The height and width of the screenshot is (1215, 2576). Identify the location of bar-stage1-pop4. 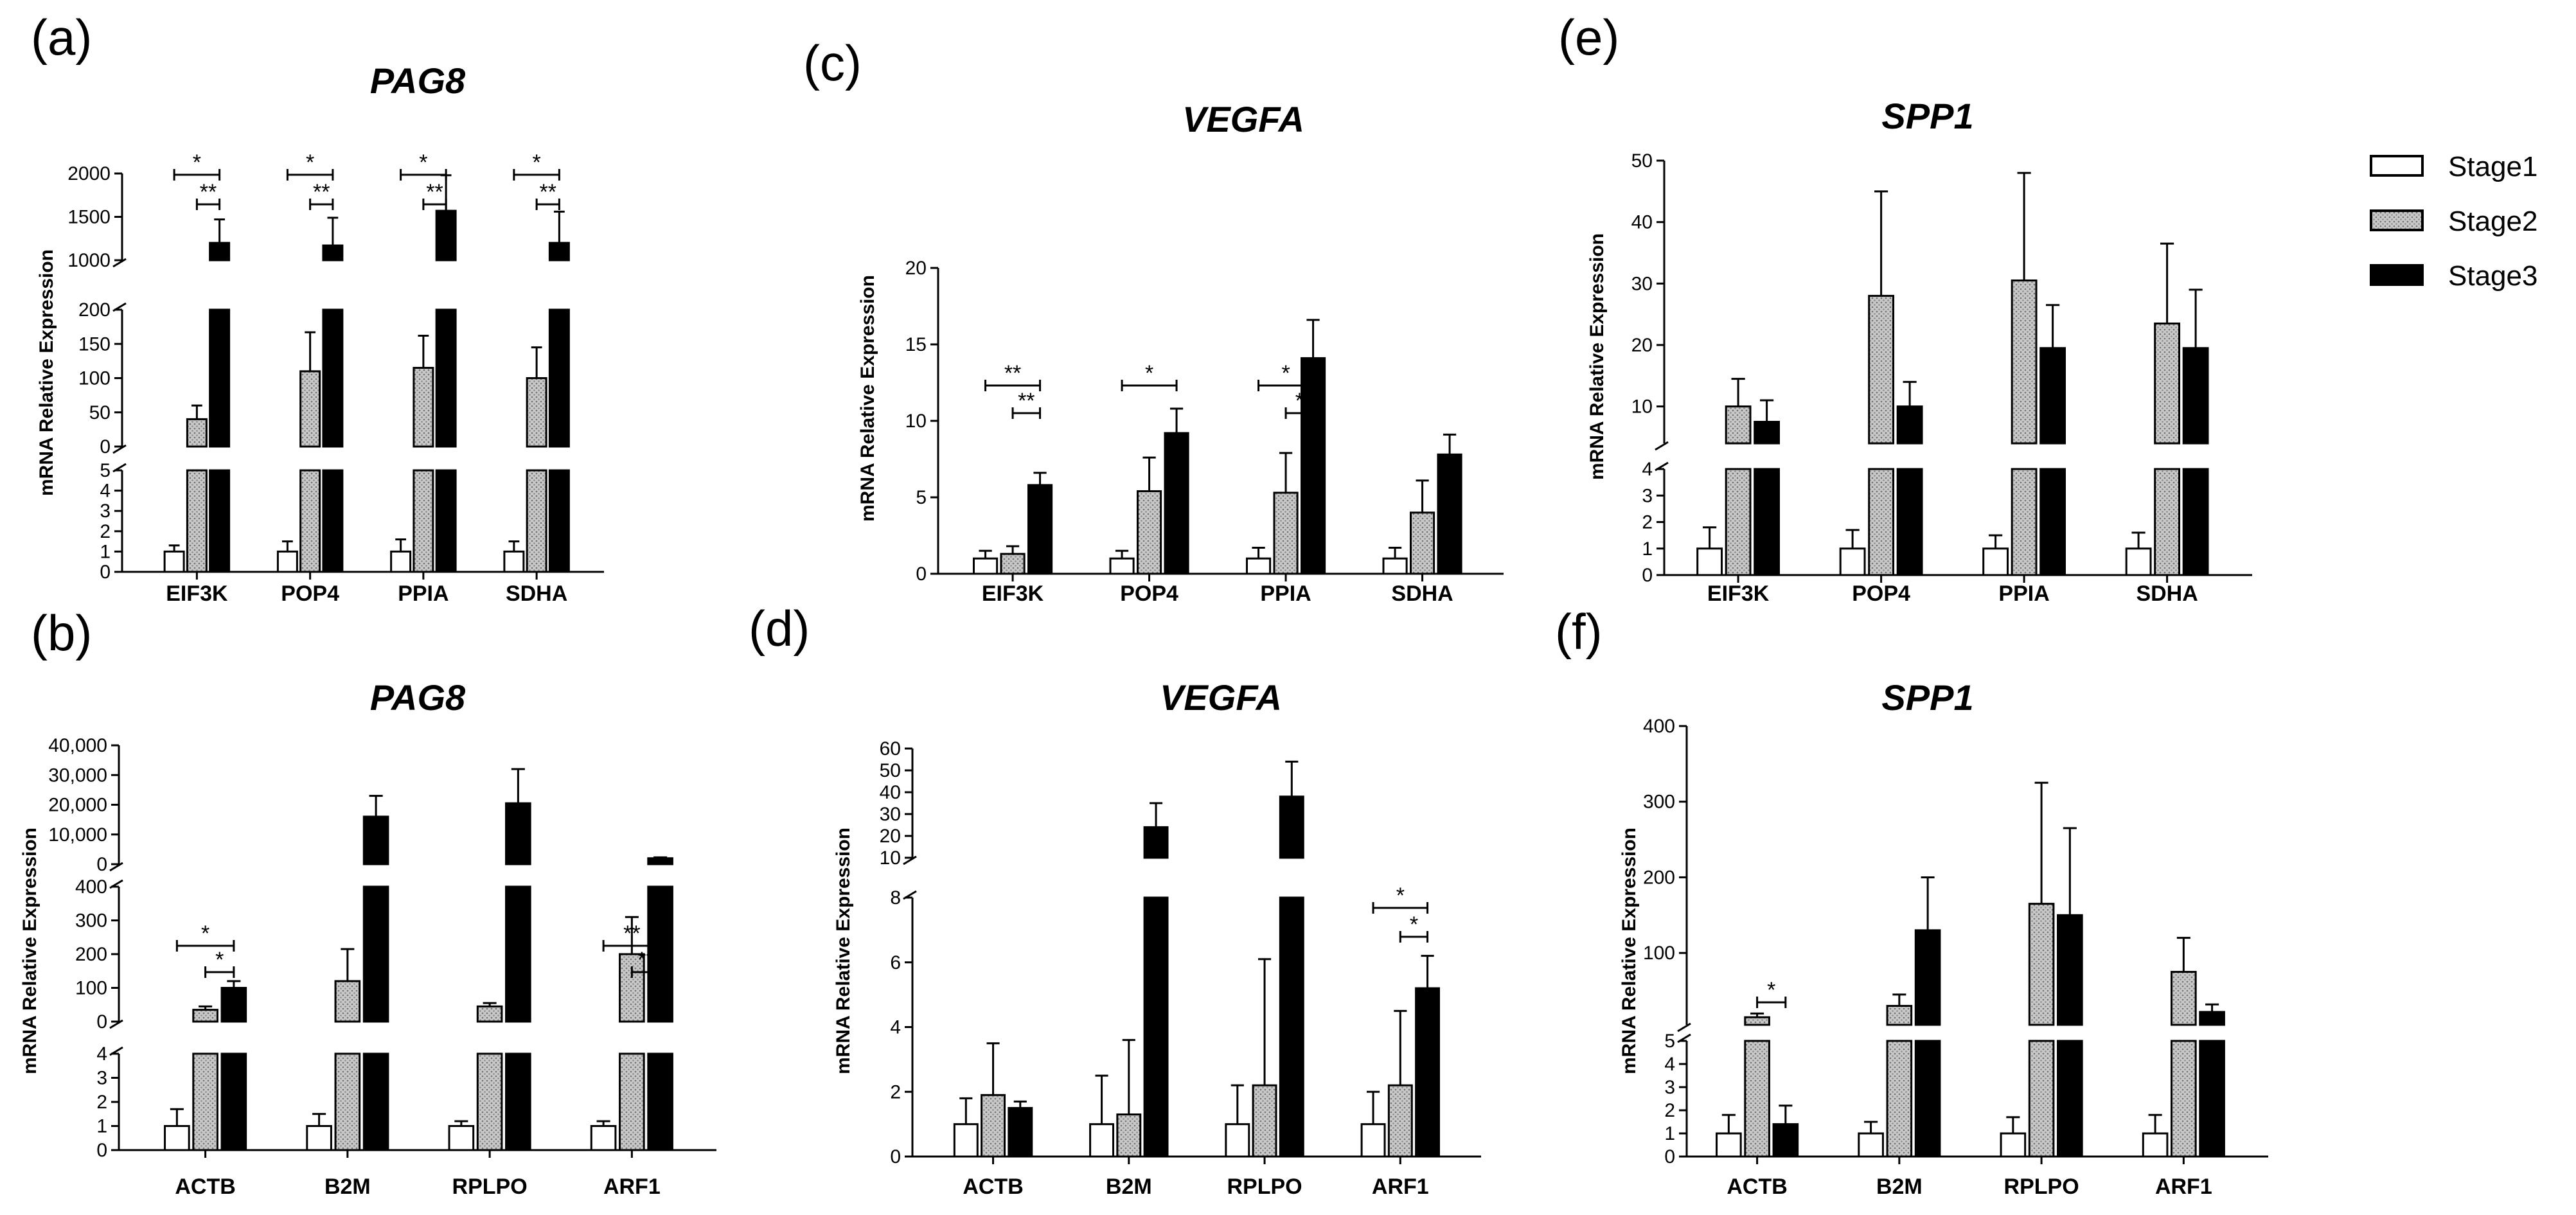
(1122, 566).